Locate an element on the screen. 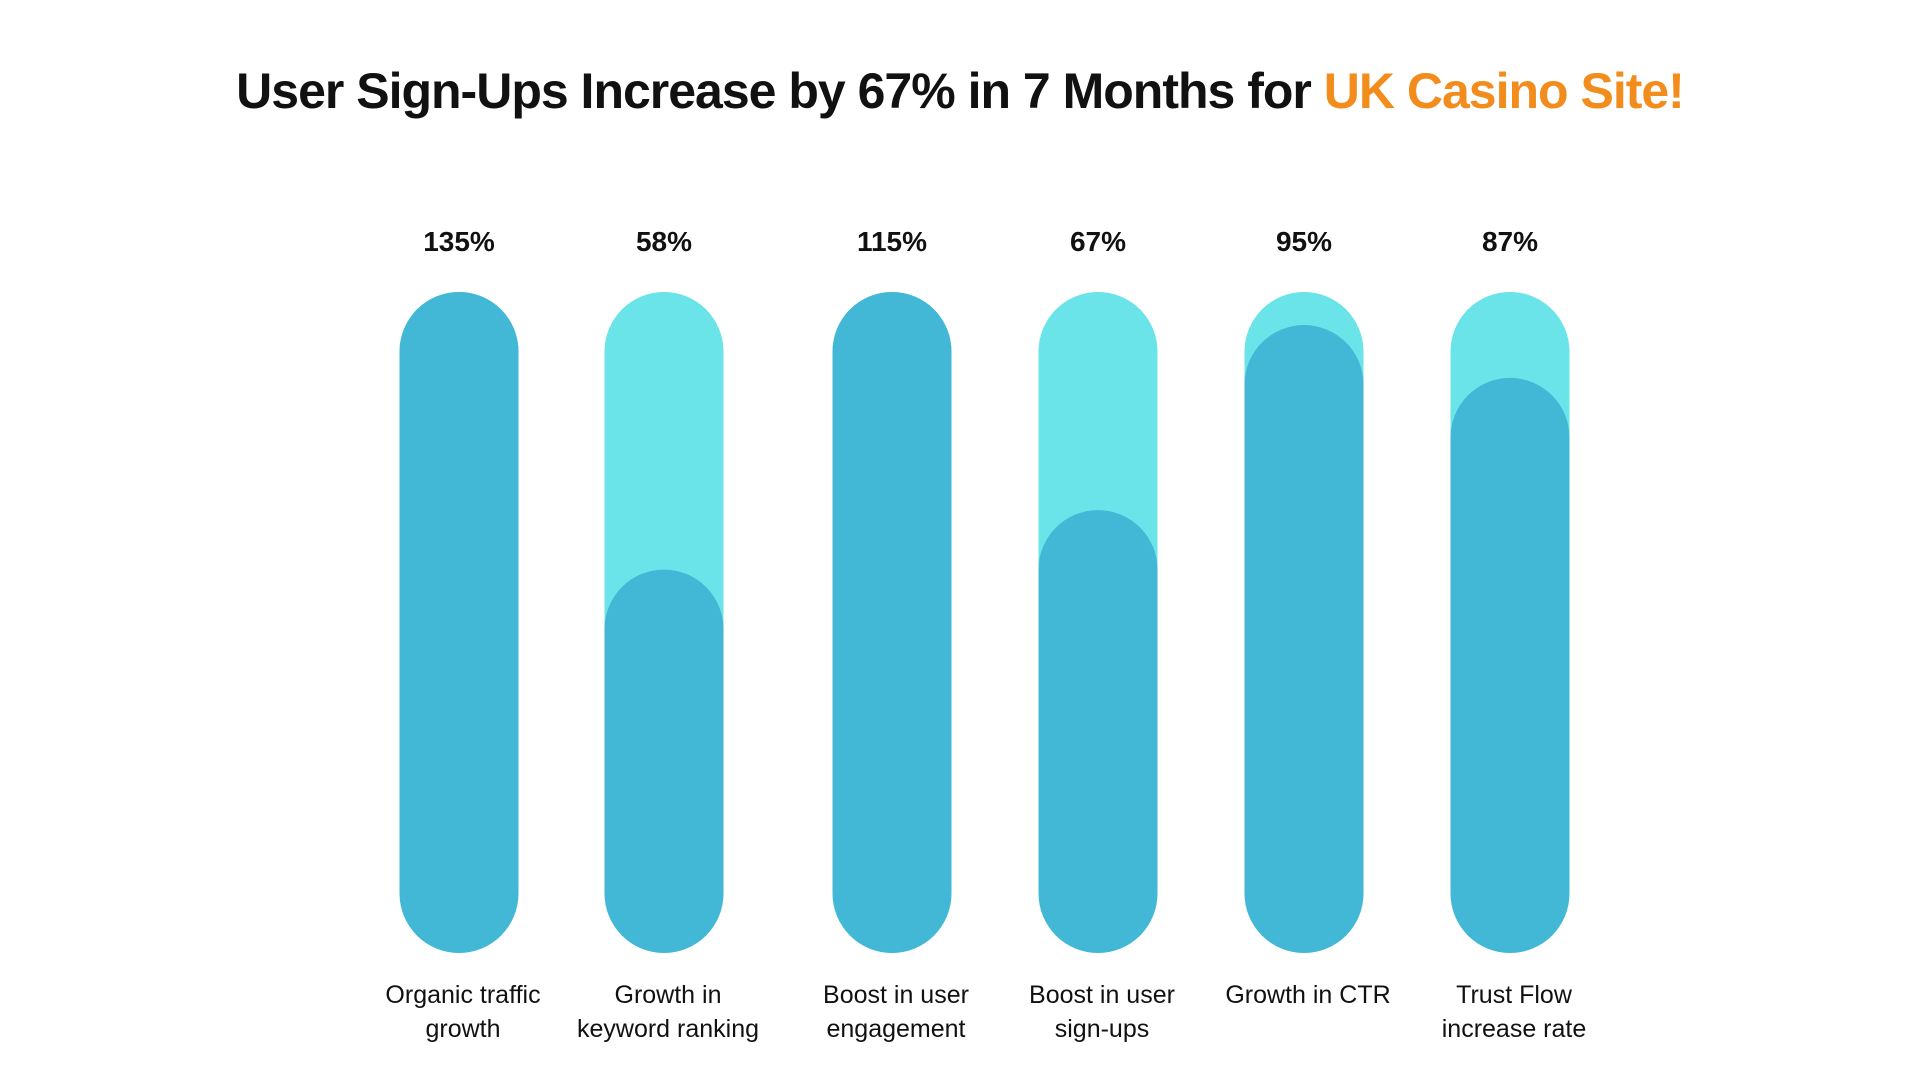 This screenshot has width=1920, height=1080. x-tick-label: Boost in user sign-ups is located at coordinates (1102, 1012).